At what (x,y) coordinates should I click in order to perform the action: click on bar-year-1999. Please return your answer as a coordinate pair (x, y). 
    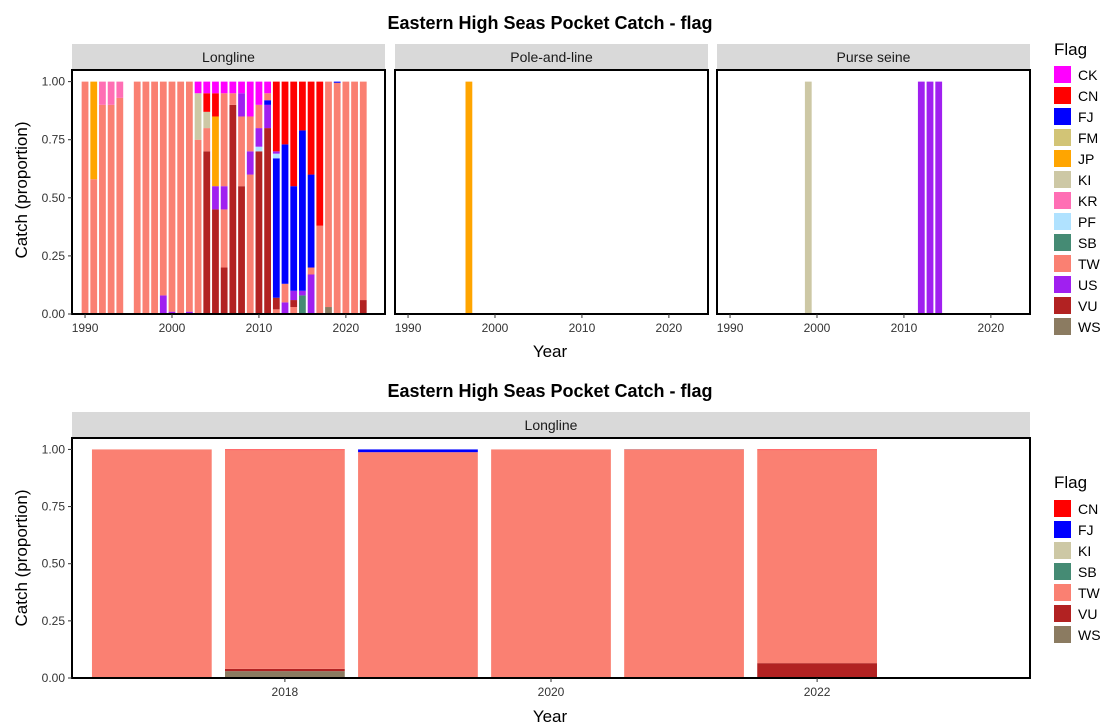
    Looking at the image, I should click on (163, 197).